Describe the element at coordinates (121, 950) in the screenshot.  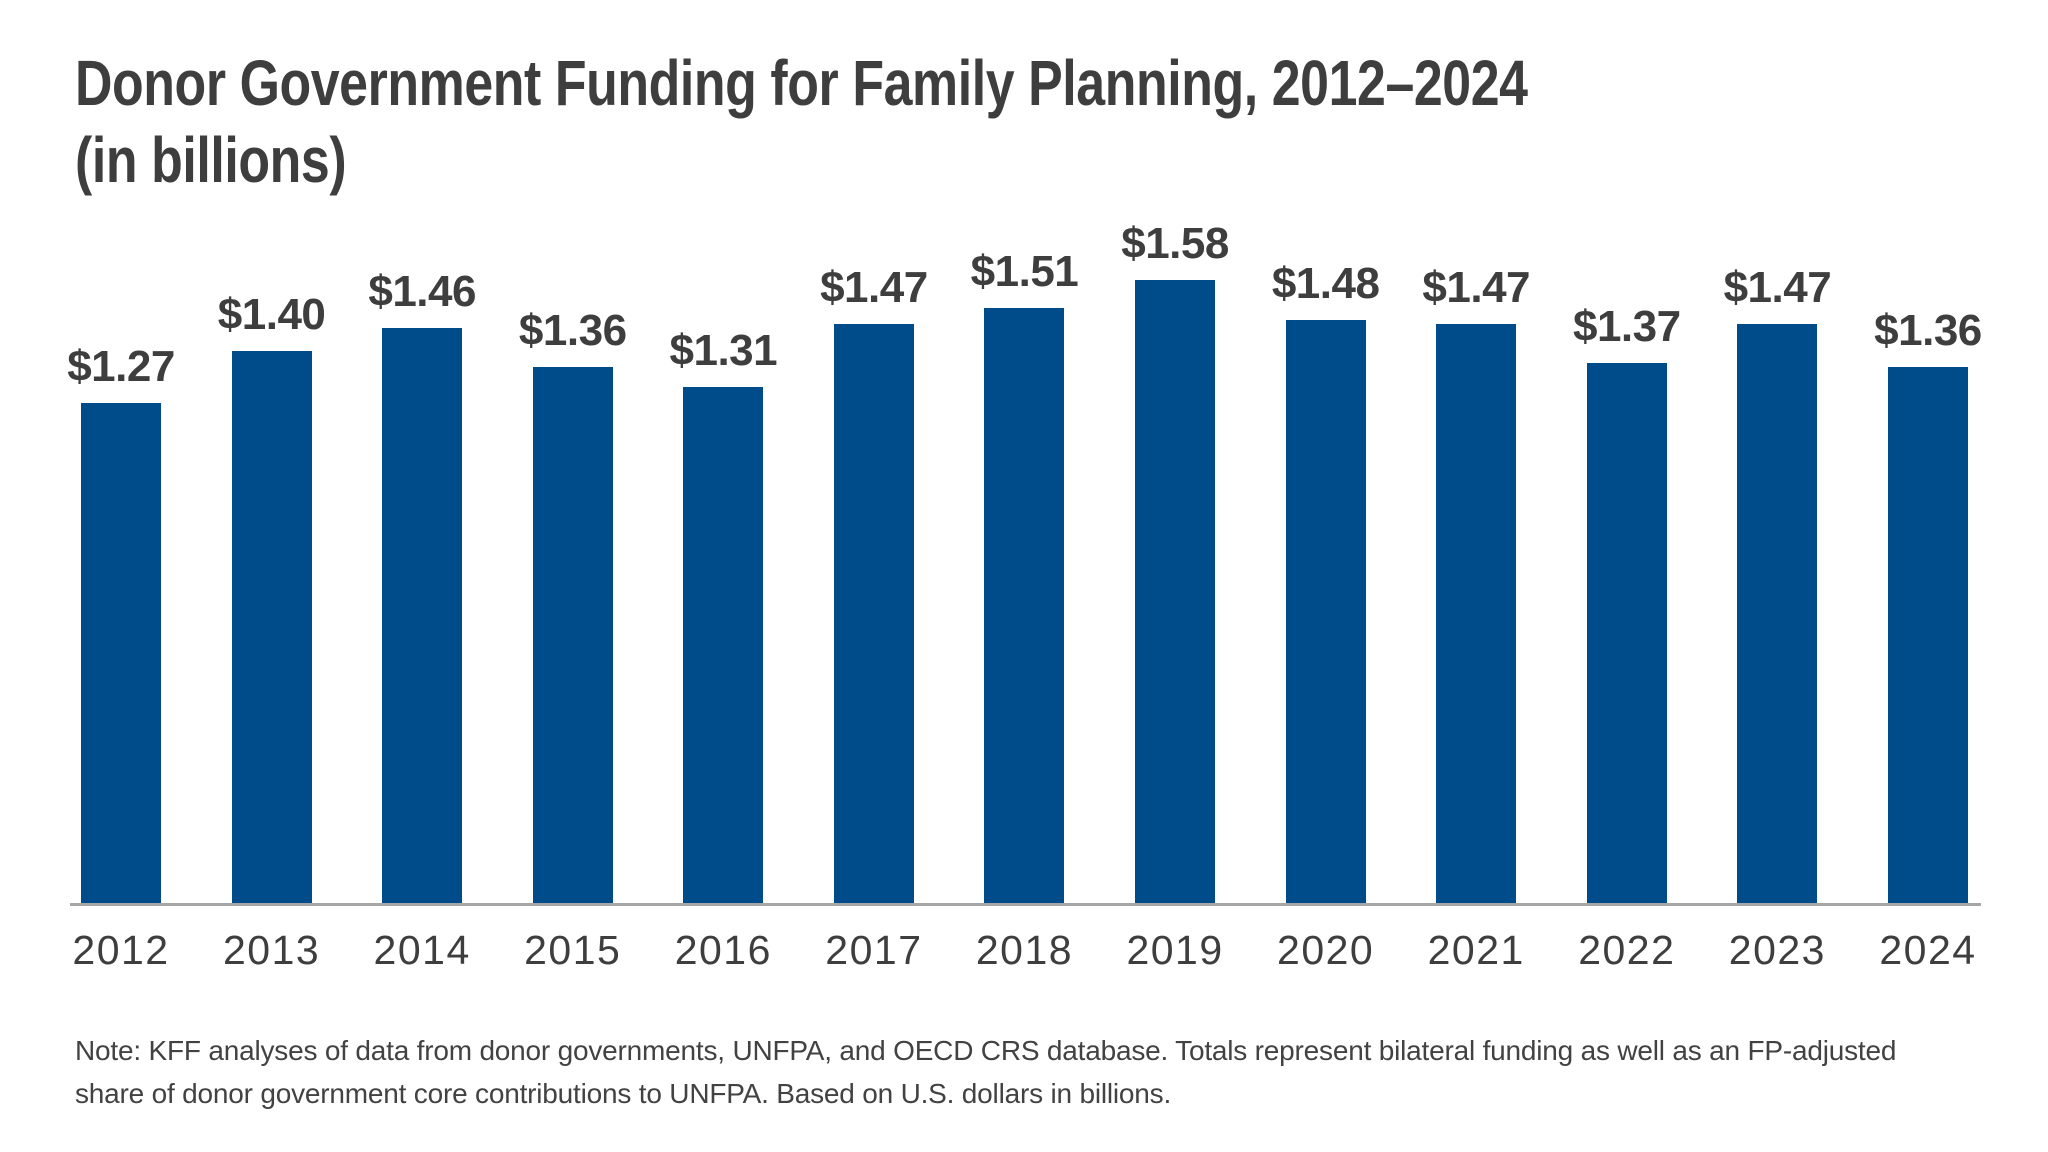
I see `x-axis-label: 2012` at that location.